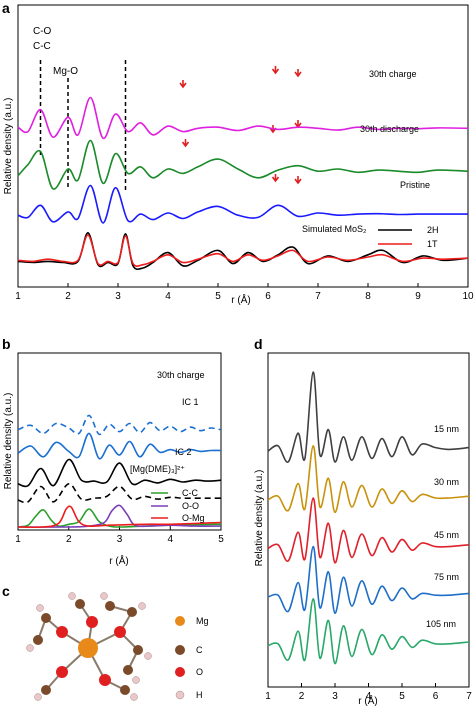 The image size is (474, 708). I want to click on legend-label-c-c: C-C, so click(190, 493).